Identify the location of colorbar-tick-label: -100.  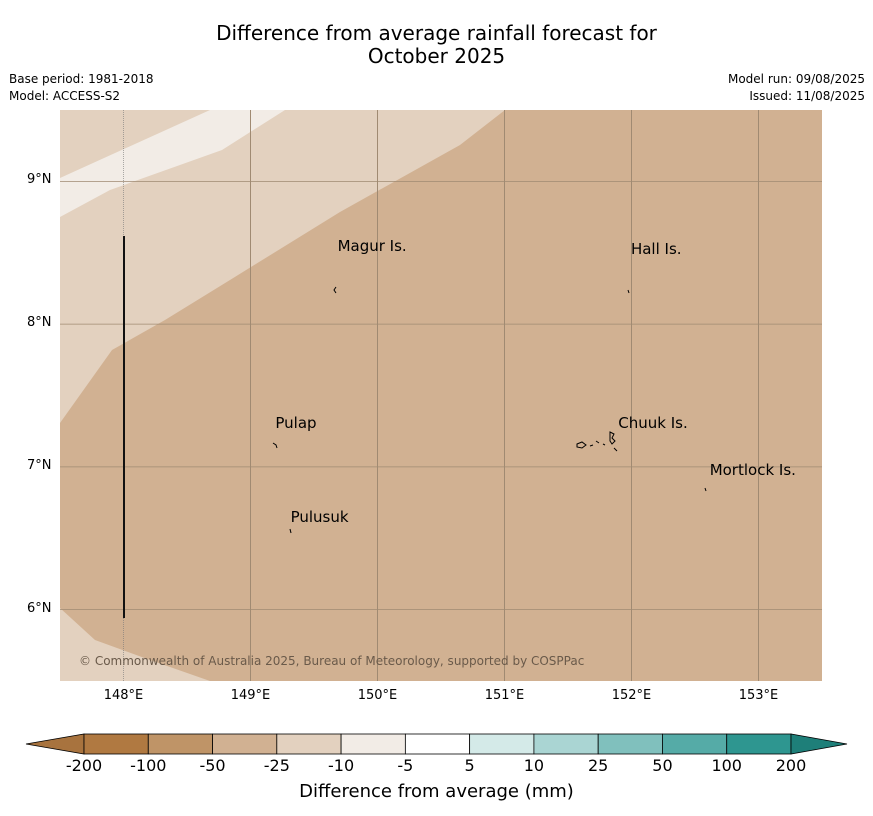
(148, 765).